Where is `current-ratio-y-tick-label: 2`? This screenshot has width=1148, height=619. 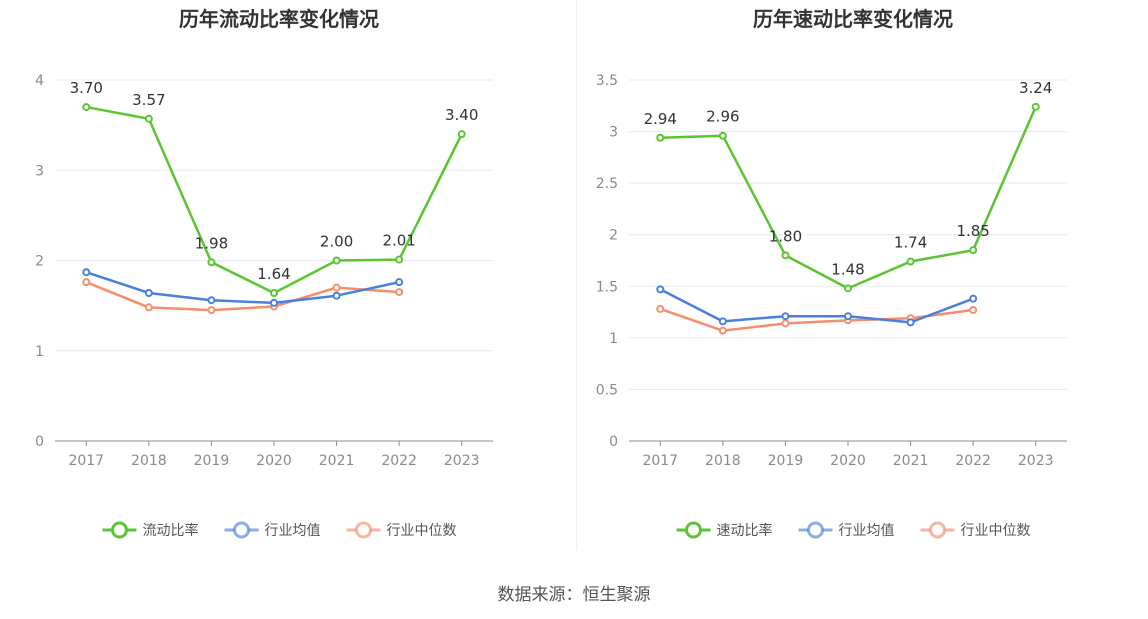
current-ratio-y-tick-label: 2 is located at coordinates (39, 262).